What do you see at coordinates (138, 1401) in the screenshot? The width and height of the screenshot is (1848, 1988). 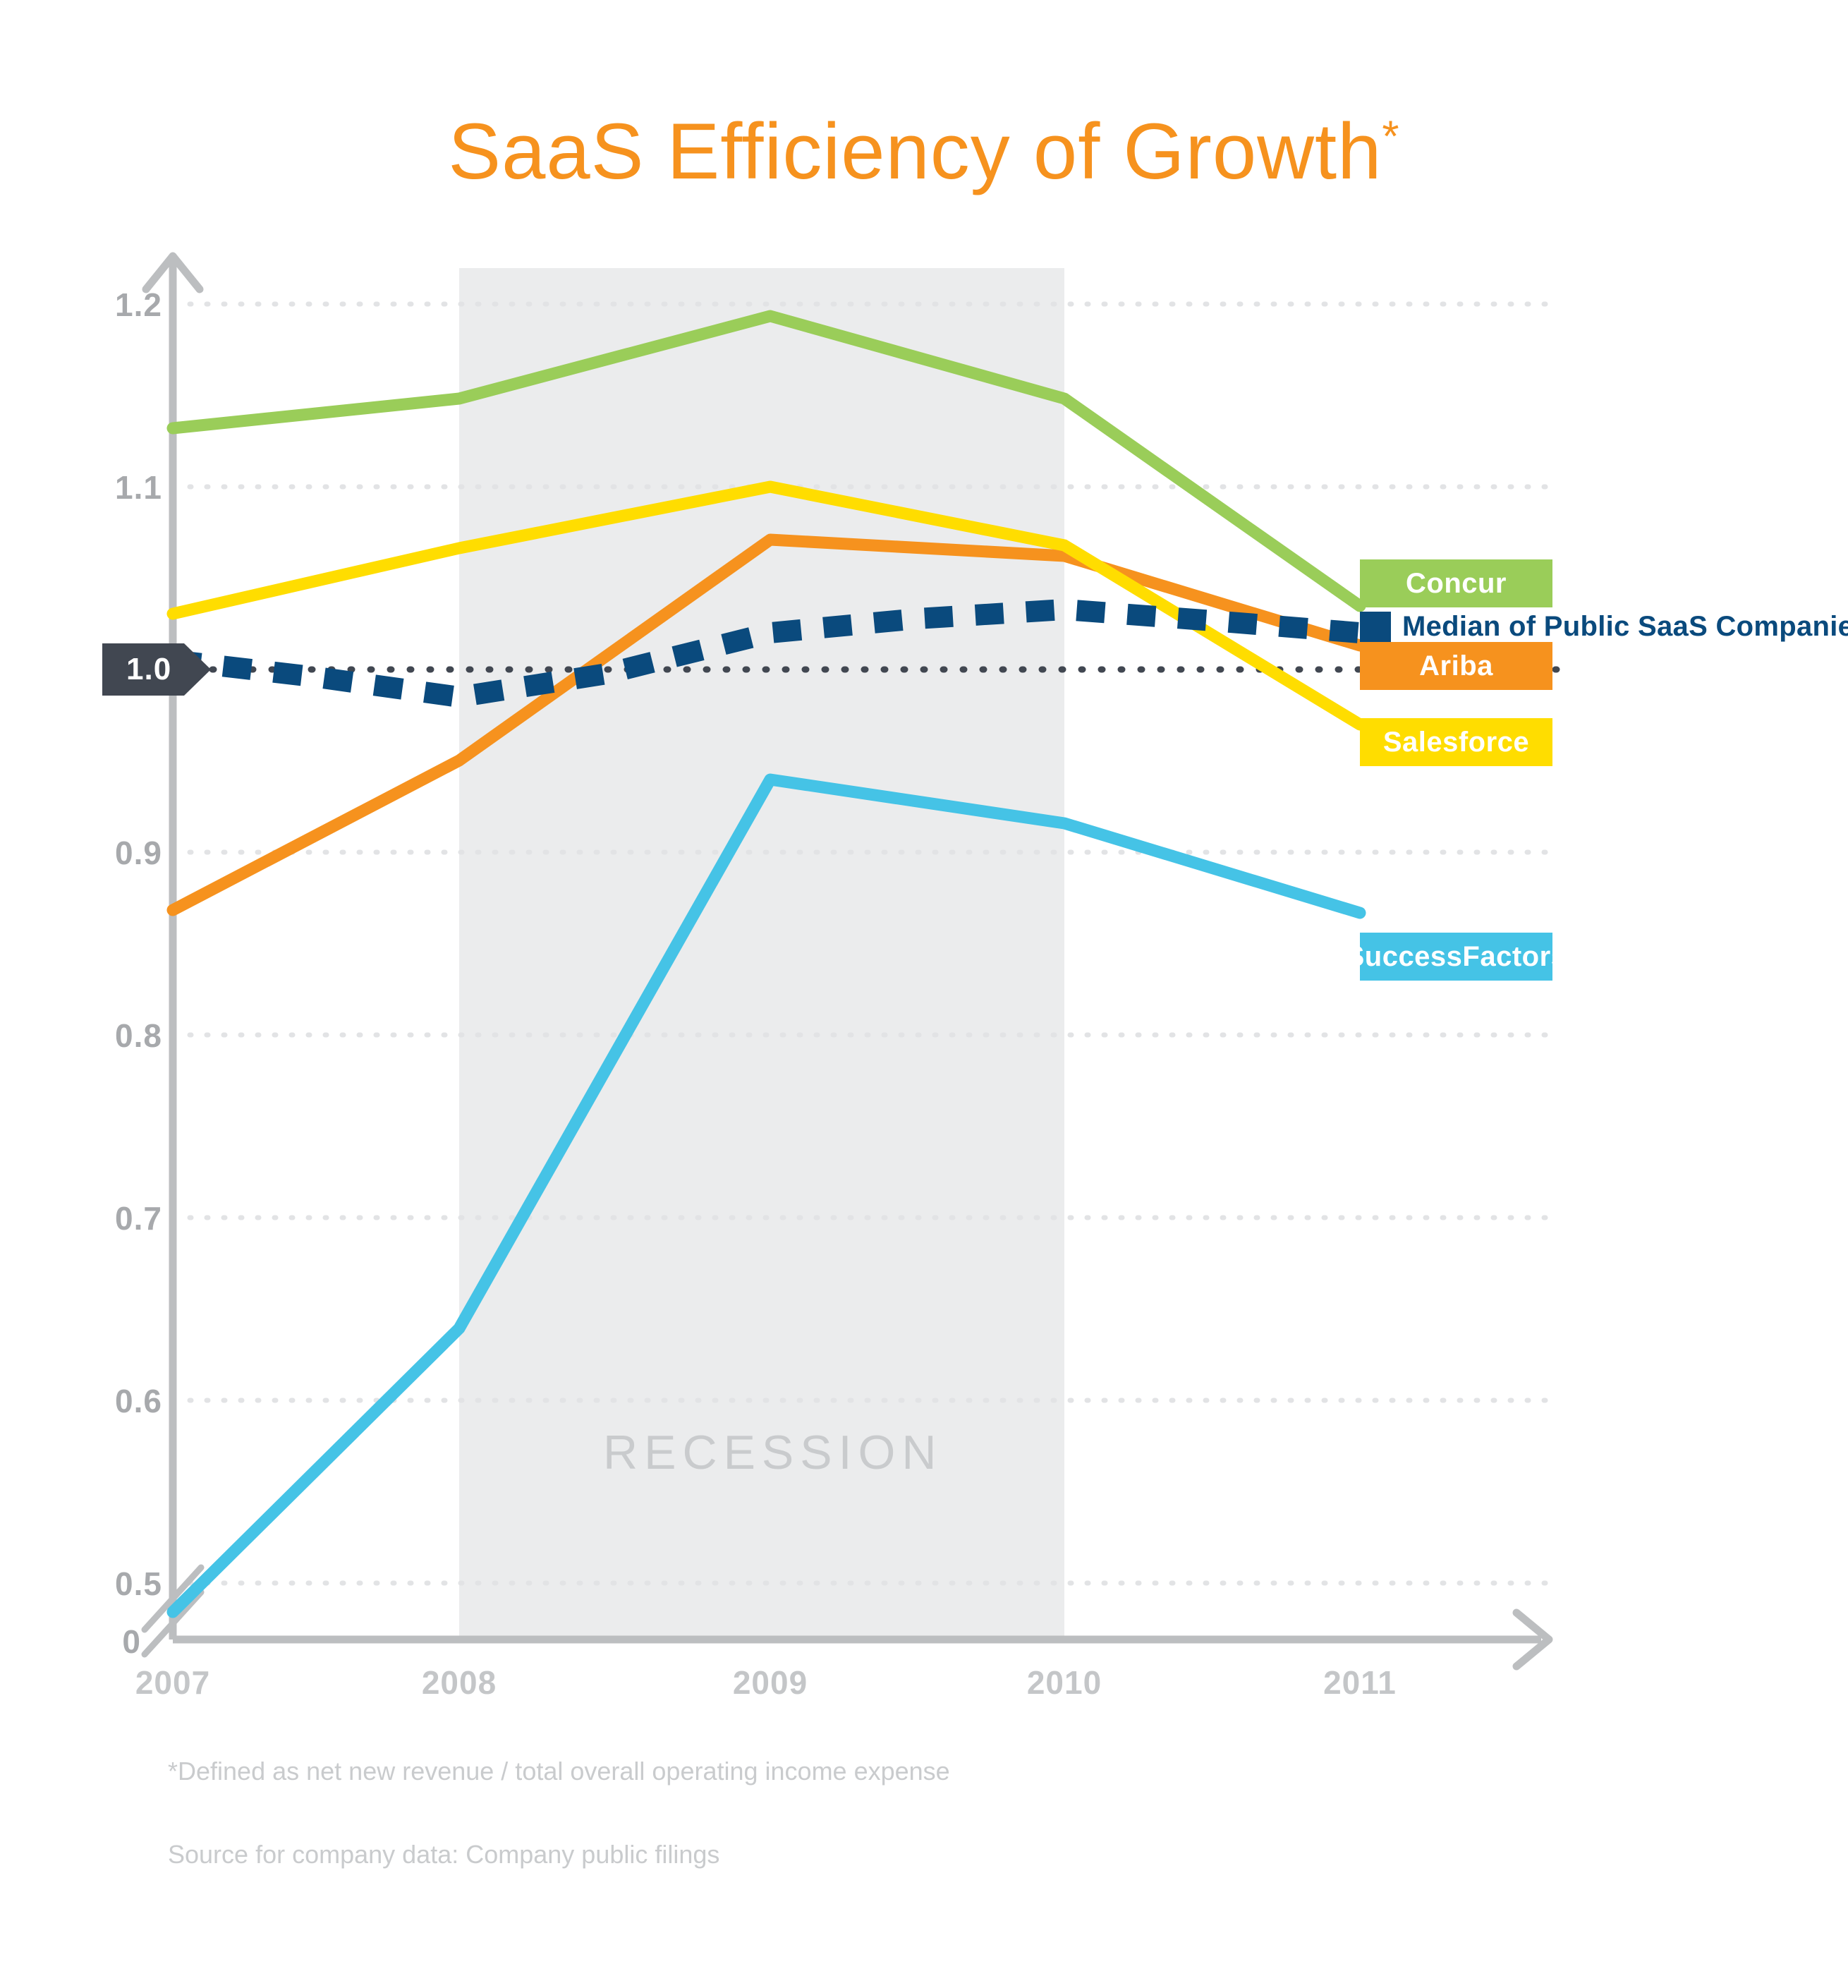 I see `y-tick-label-0-6: 0.6` at bounding box center [138, 1401].